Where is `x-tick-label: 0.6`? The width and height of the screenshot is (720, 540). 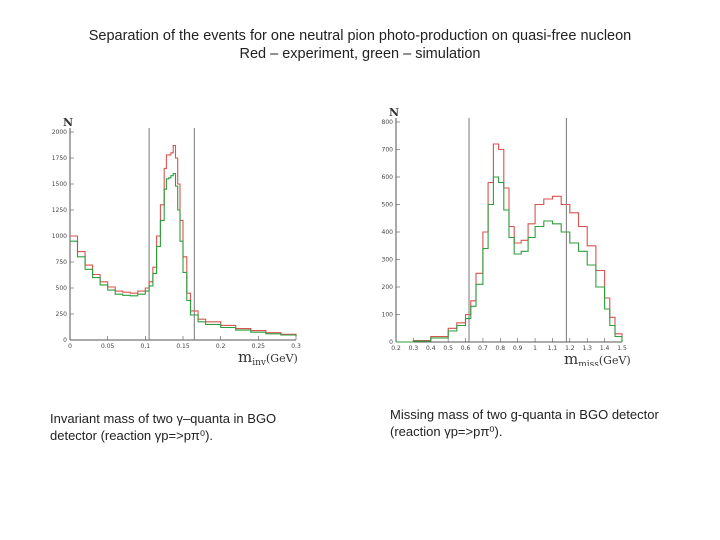 x-tick-label: 0.6 is located at coordinates (466, 348).